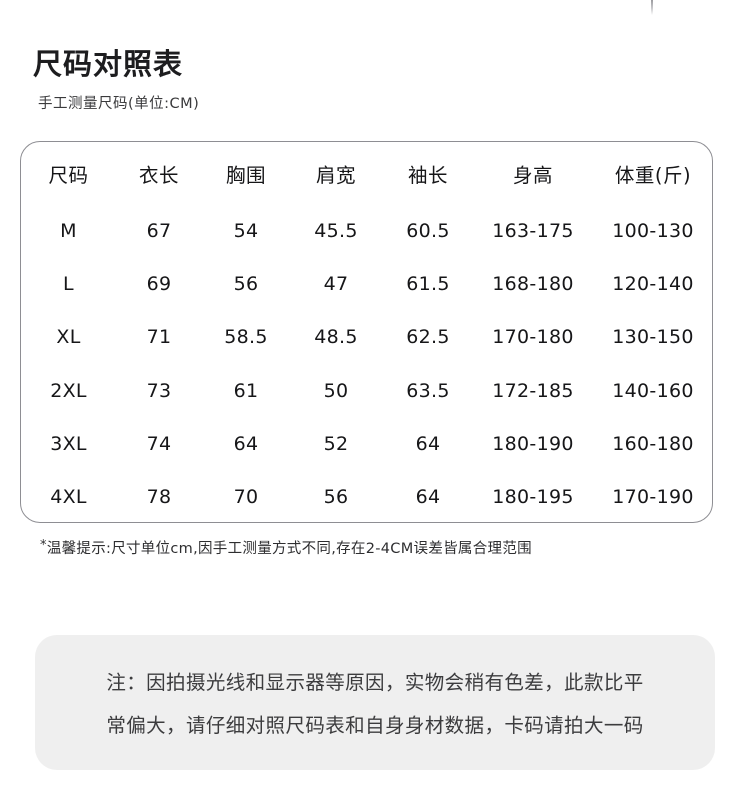 The width and height of the screenshot is (750, 811). What do you see at coordinates (367, 283) in the screenshot?
I see `table-row: L 69 56 47 61.5 168-180 120-140` at bounding box center [367, 283].